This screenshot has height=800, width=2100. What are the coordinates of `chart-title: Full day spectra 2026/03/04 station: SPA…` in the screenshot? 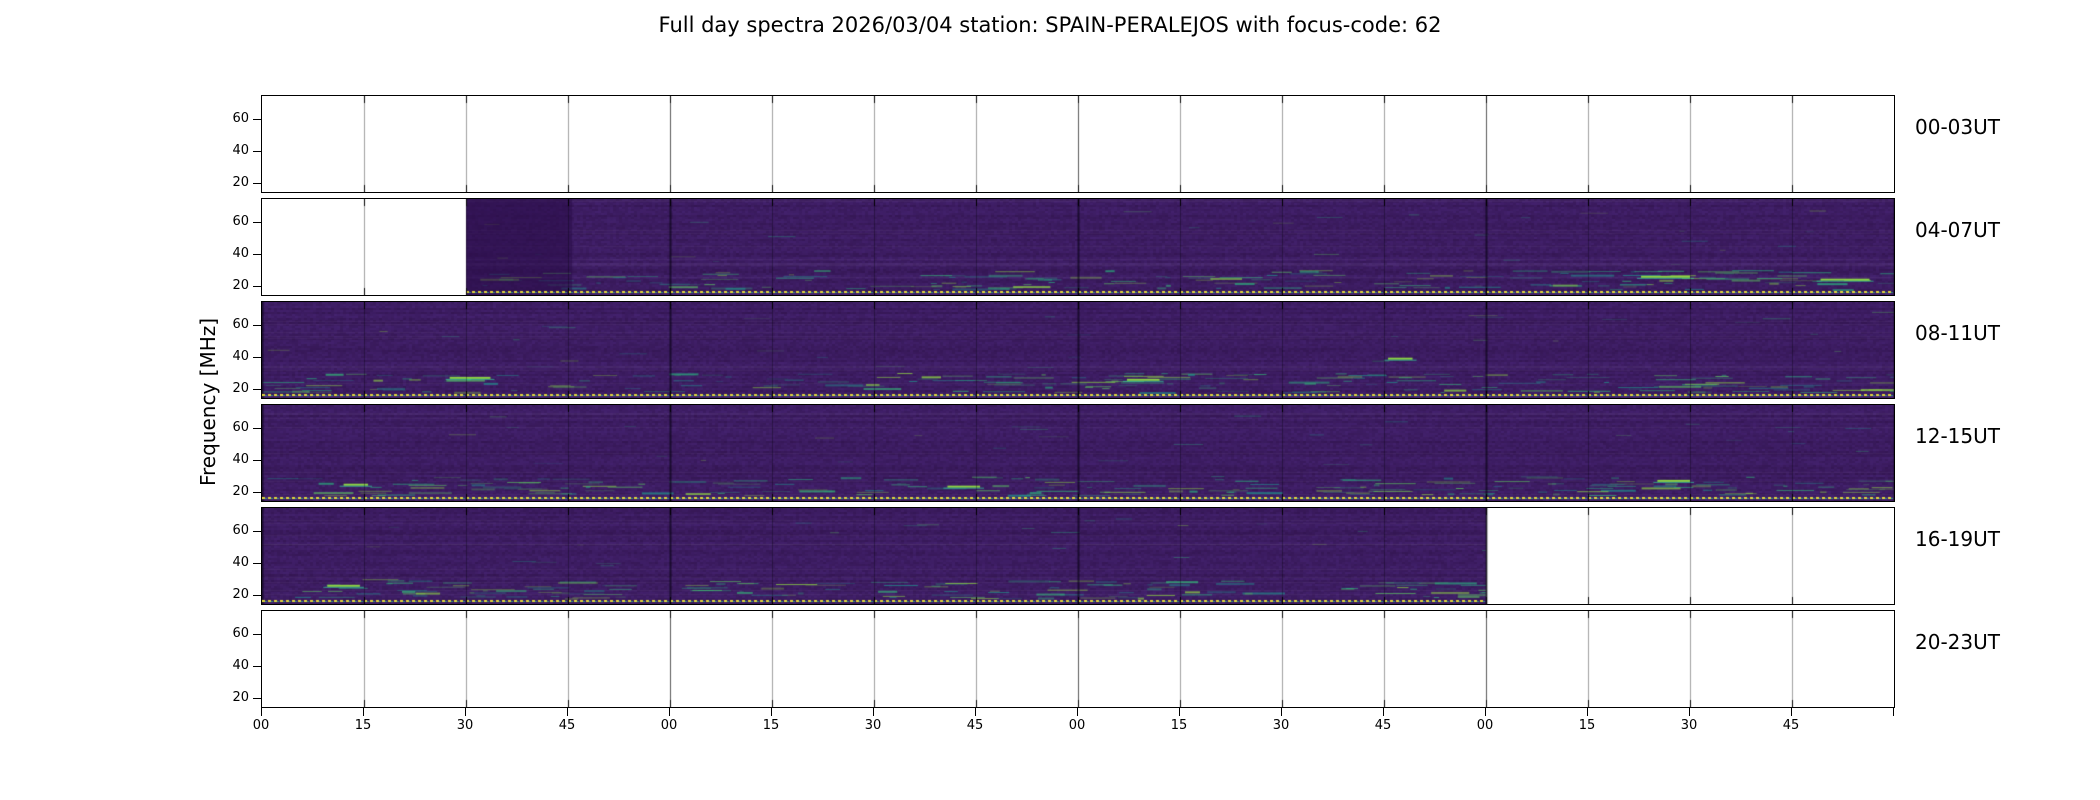 It's located at (1050, 25).